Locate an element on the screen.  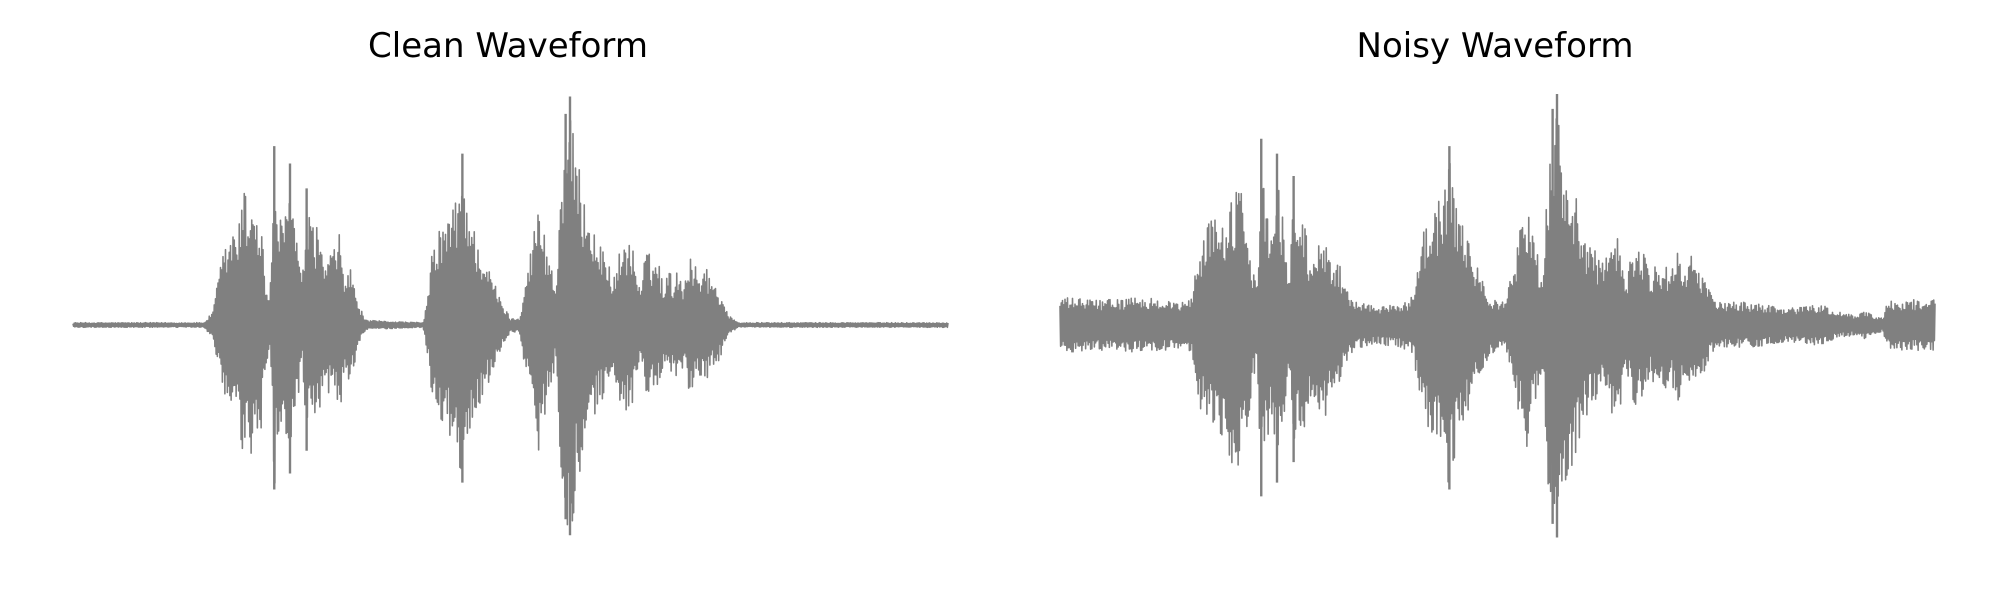
noisy-waveform-title: Noisy Waveform is located at coordinates (1495, 46).